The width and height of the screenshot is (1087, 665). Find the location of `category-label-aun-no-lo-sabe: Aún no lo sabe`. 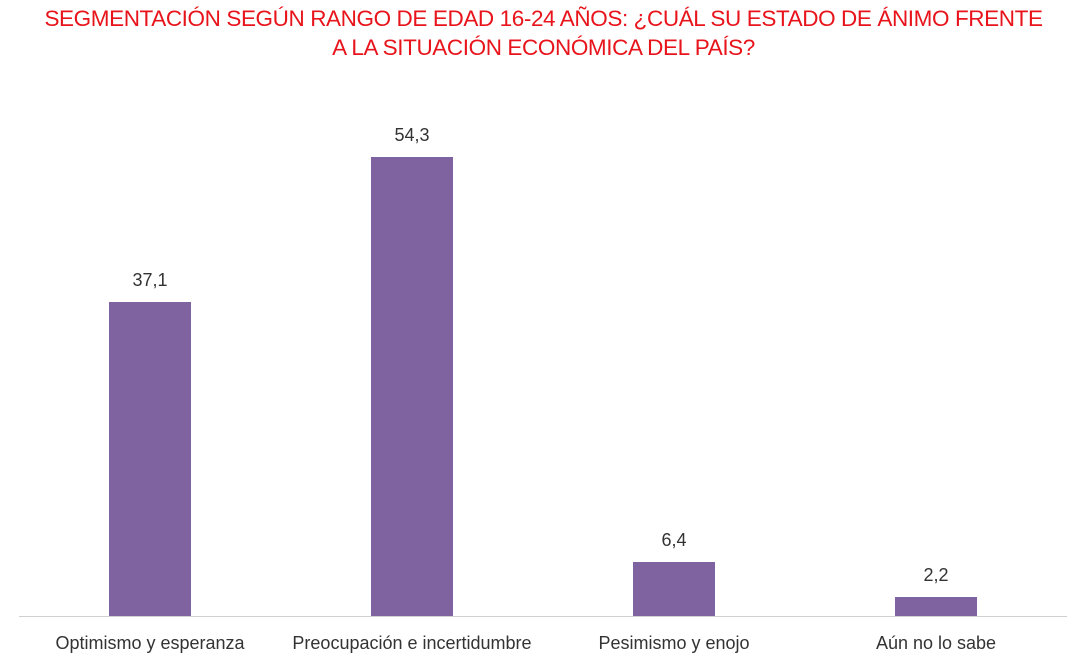

category-label-aun-no-lo-sabe: Aún no lo sabe is located at coordinates (936, 643).